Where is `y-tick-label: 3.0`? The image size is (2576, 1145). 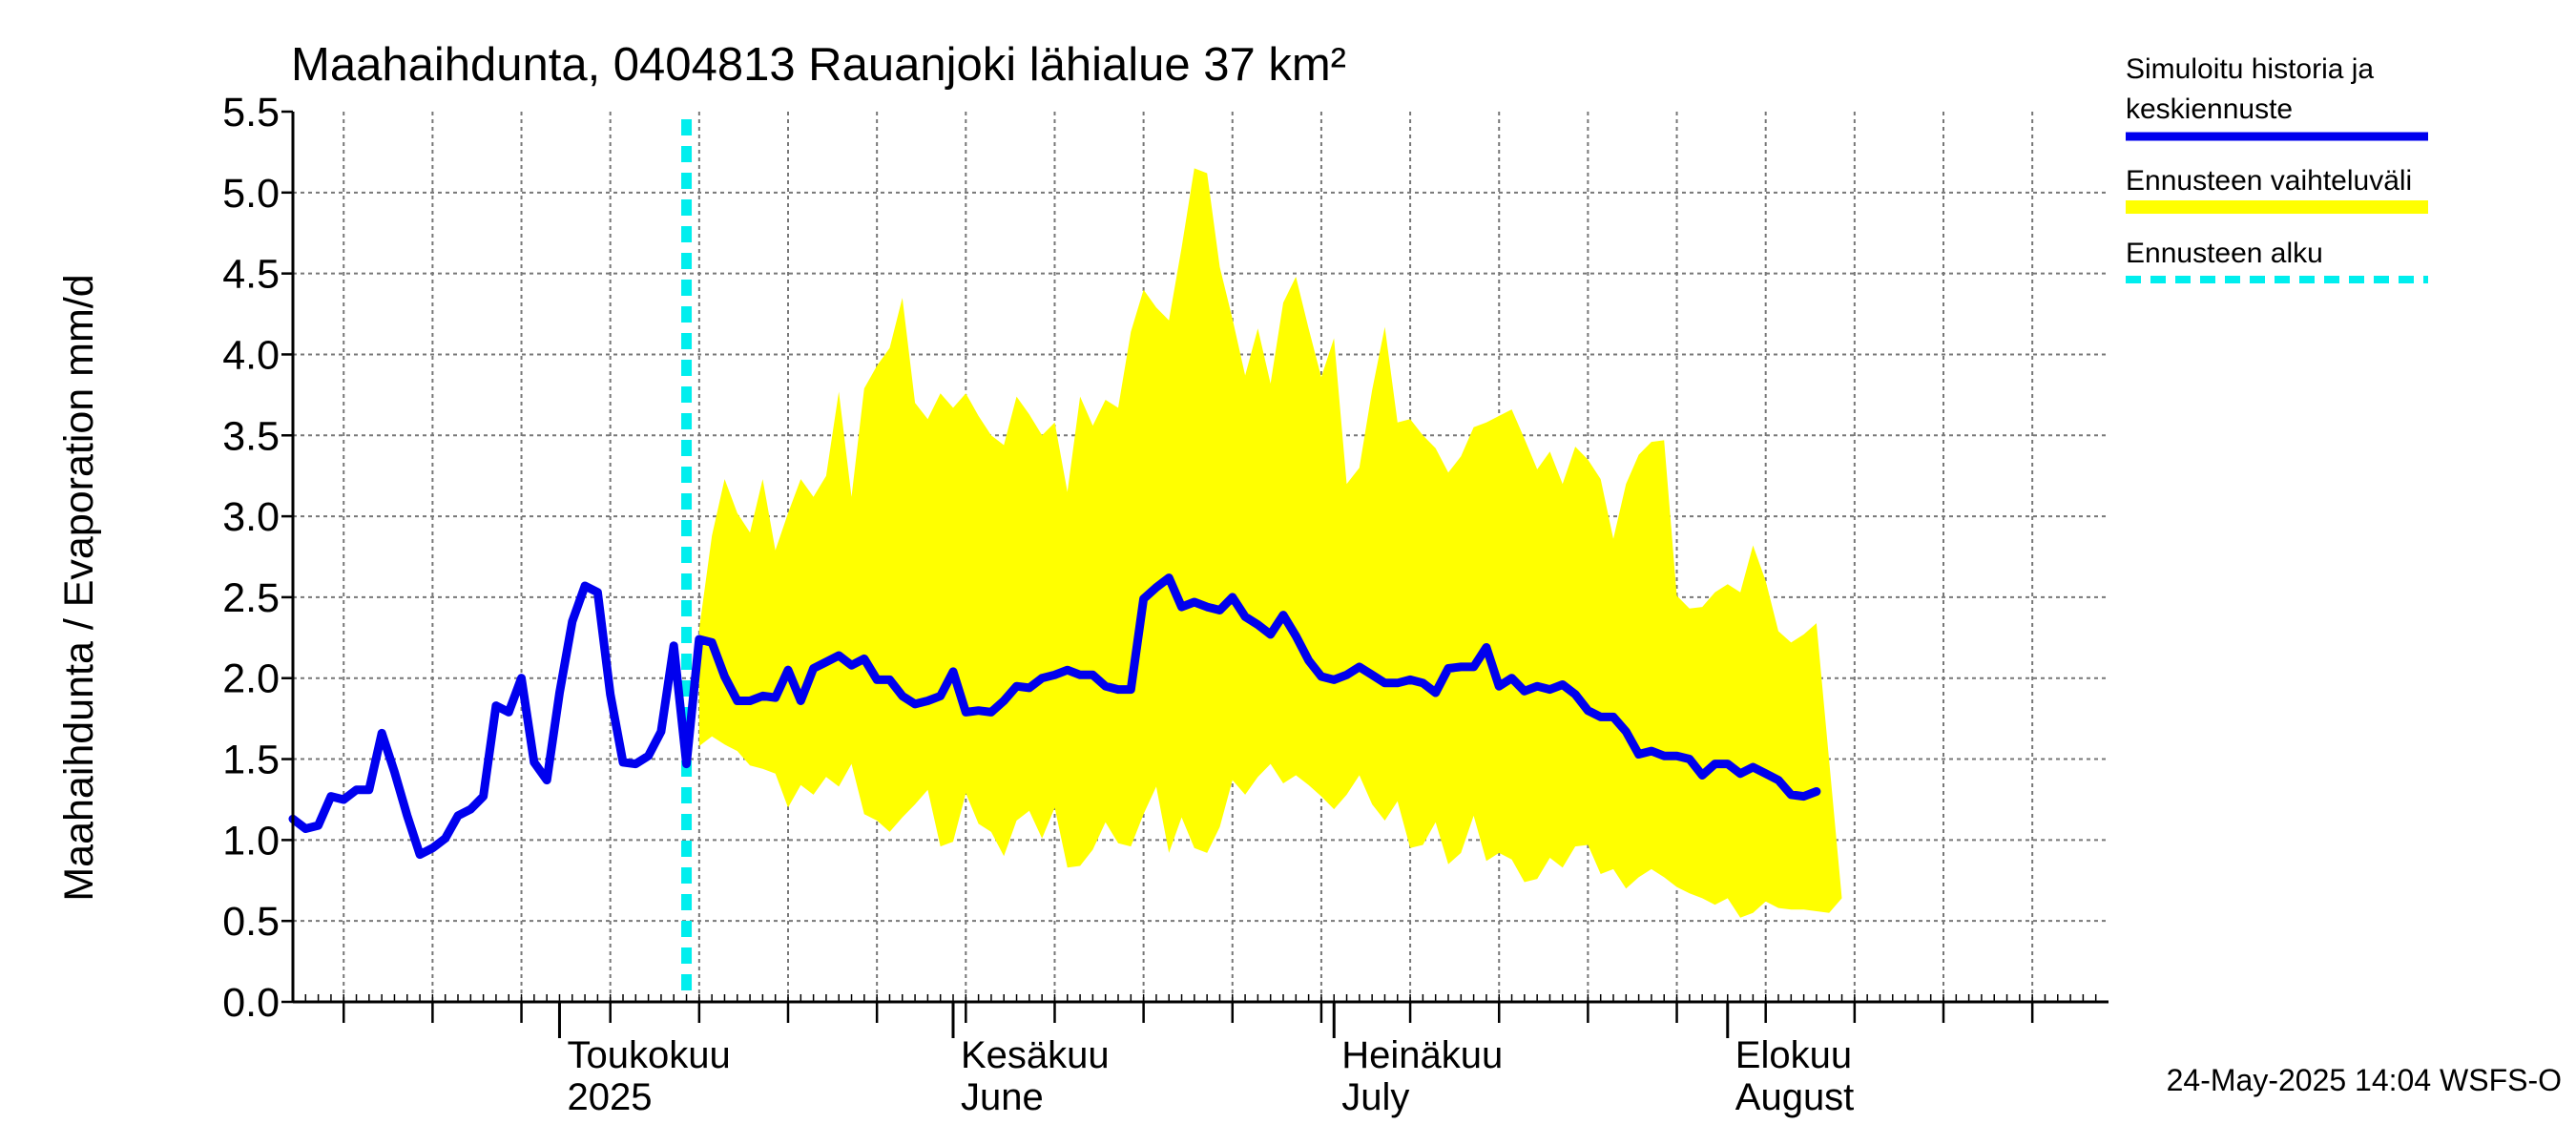 y-tick-label: 3.0 is located at coordinates (251, 517).